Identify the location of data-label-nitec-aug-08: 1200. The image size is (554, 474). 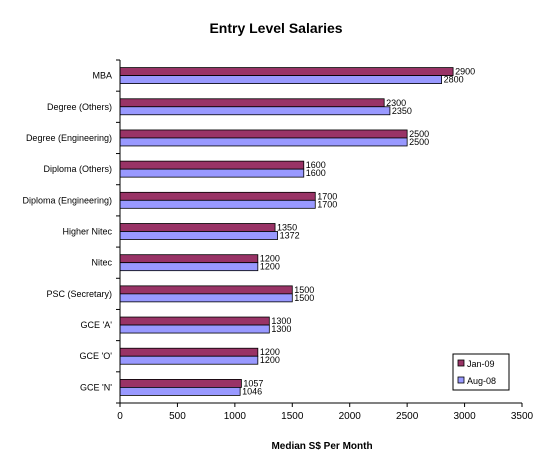
(270, 267).